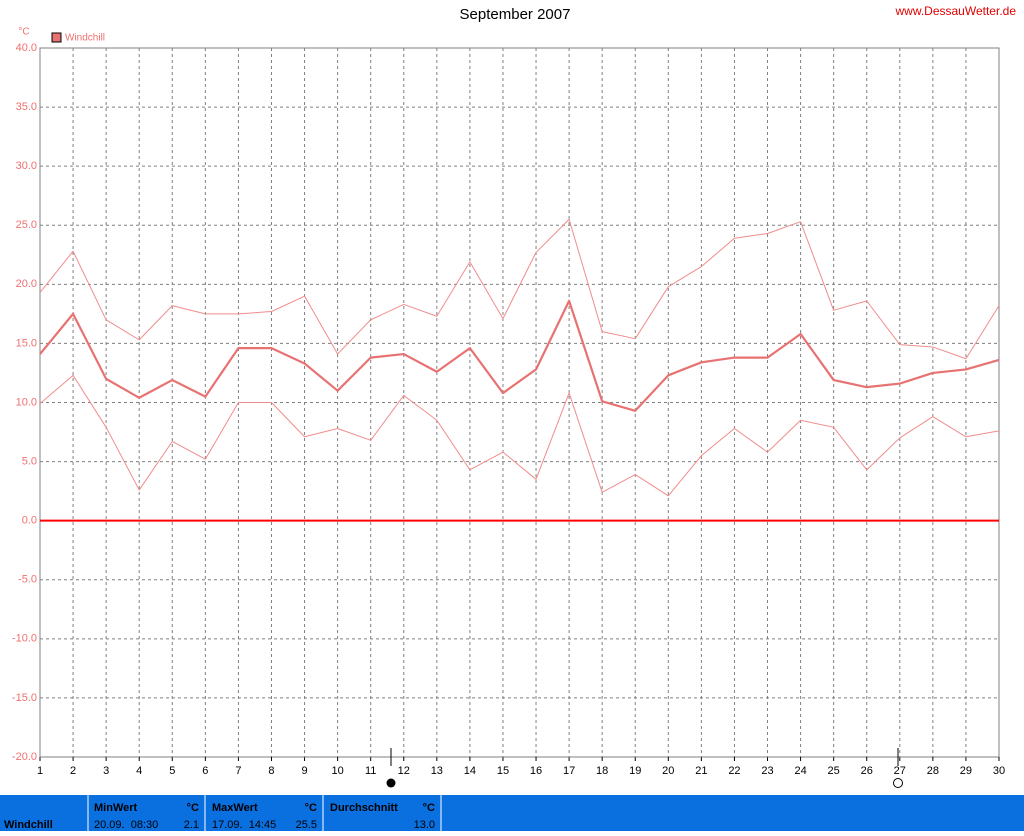 Image resolution: width=1024 pixels, height=836 pixels. I want to click on stats-title: MaxWert, so click(235, 808).